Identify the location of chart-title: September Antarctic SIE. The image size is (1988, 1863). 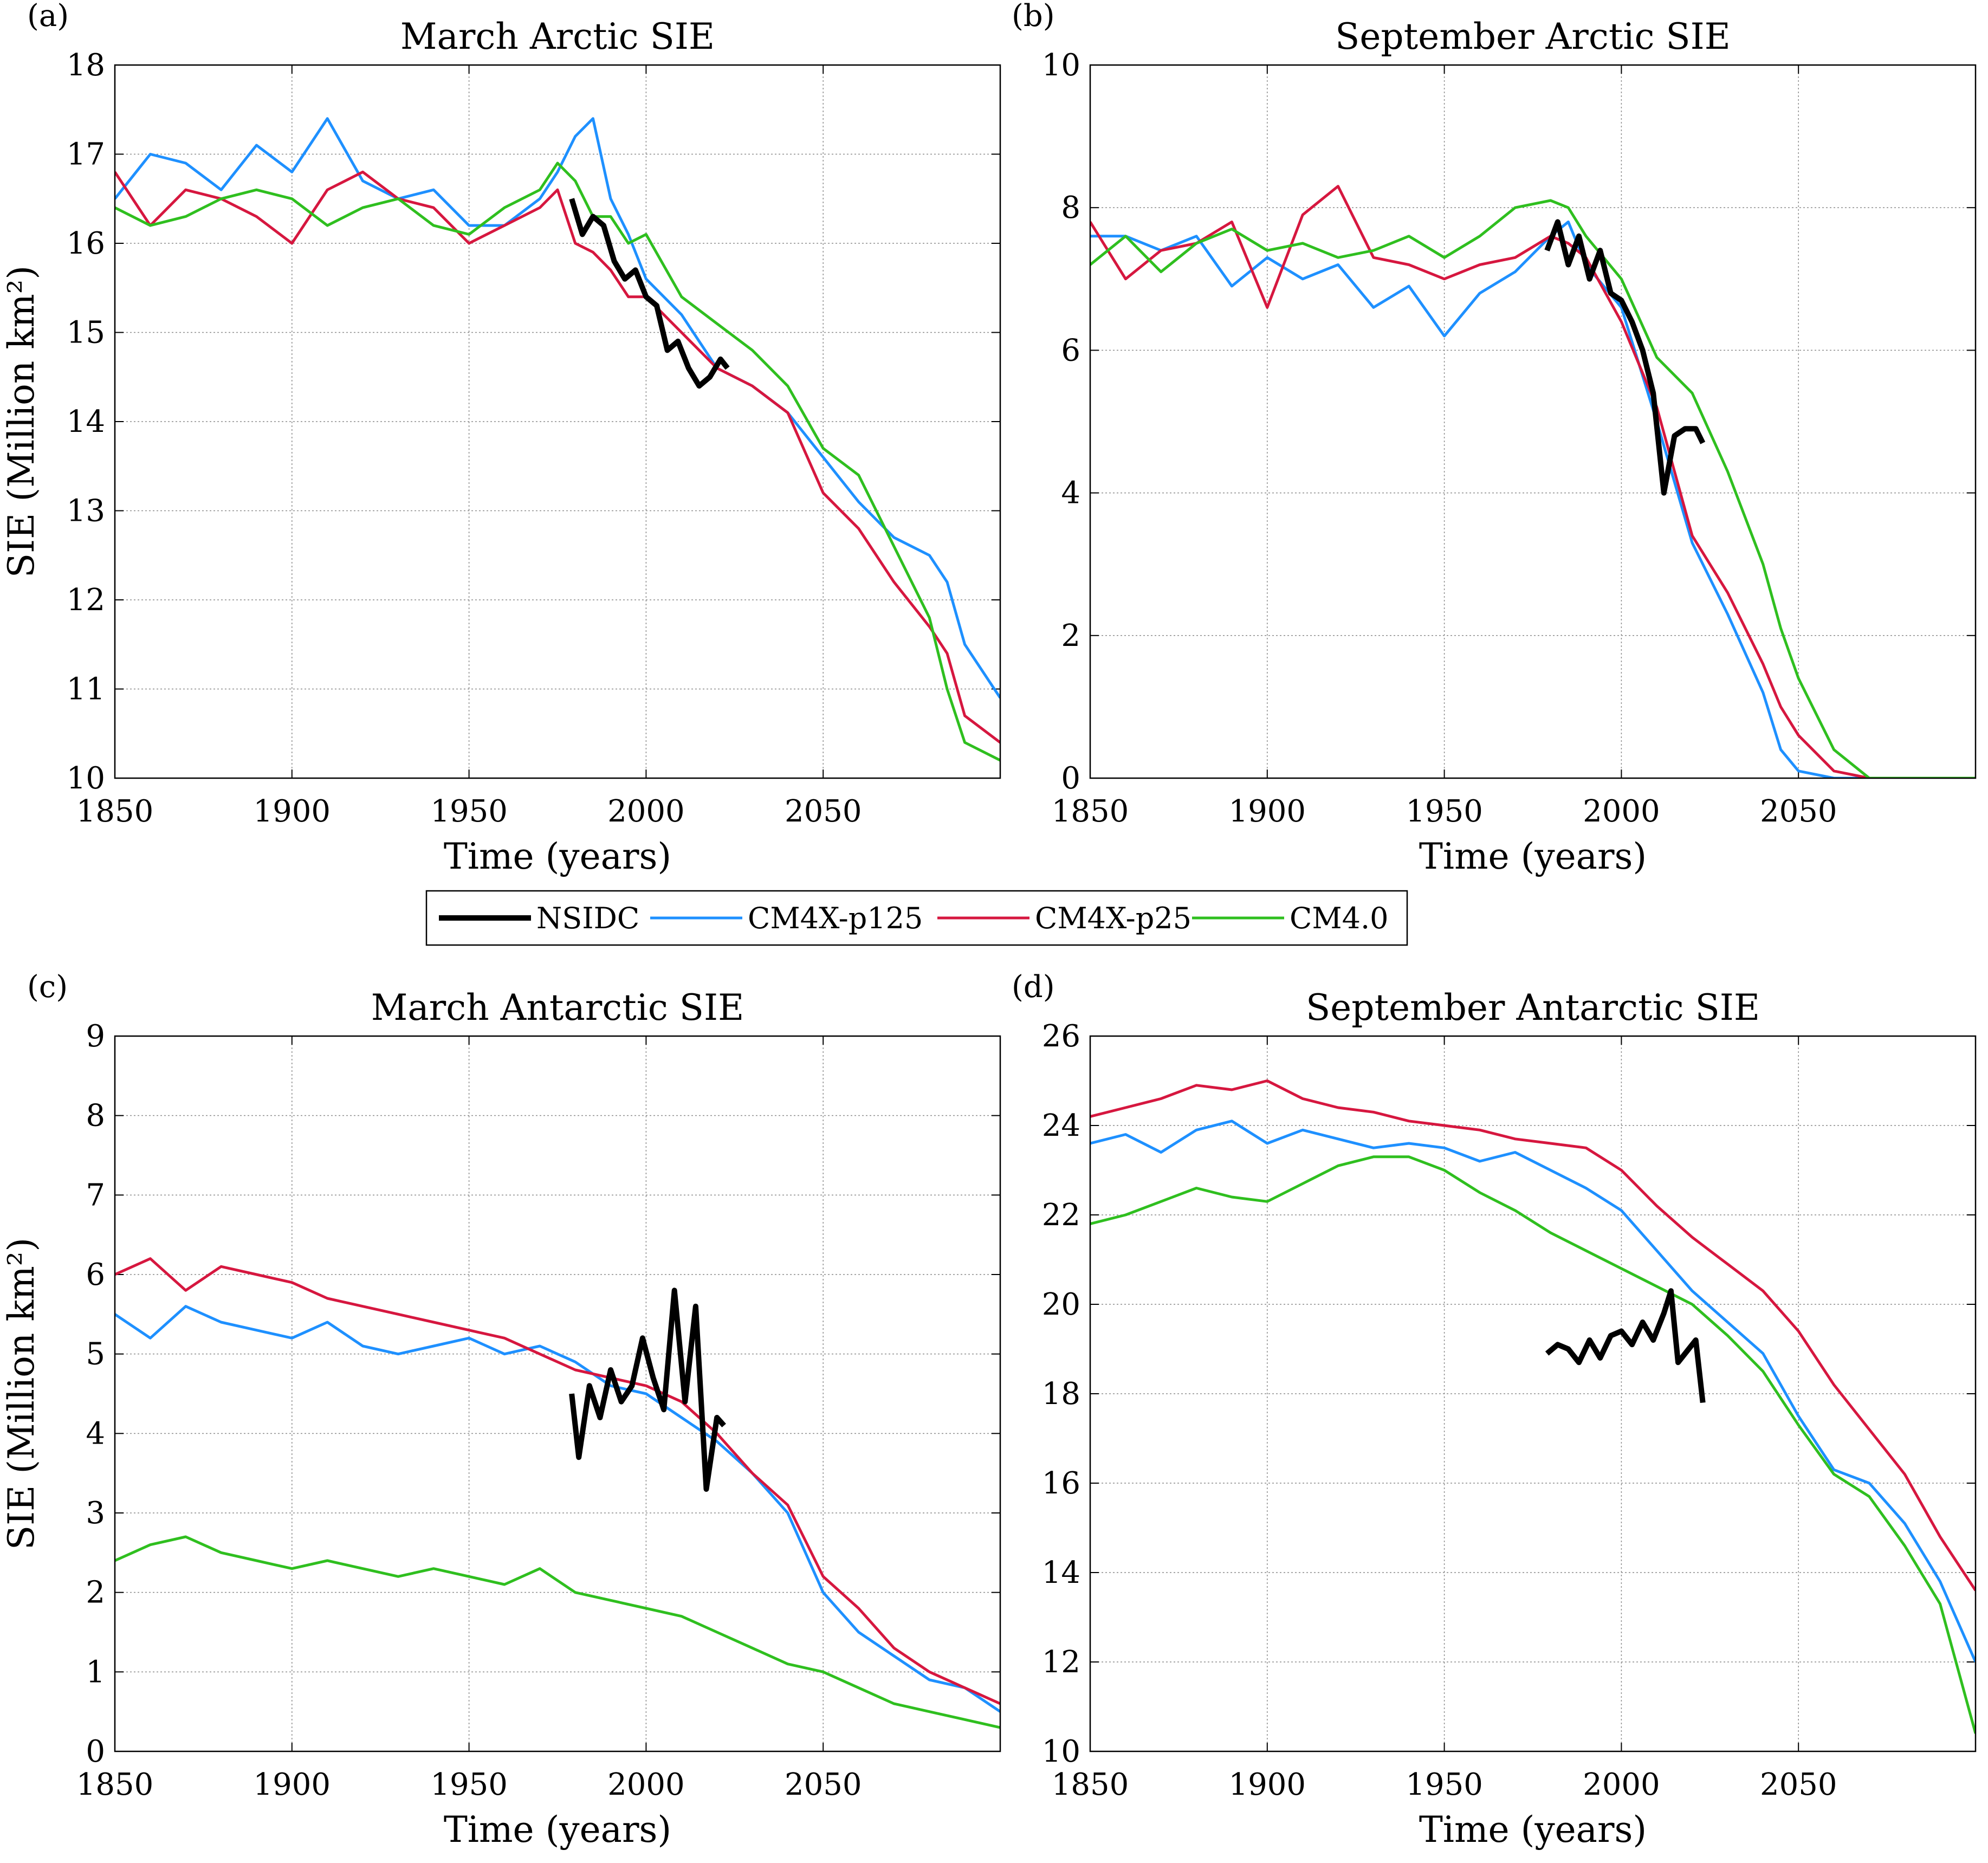
(1533, 1008).